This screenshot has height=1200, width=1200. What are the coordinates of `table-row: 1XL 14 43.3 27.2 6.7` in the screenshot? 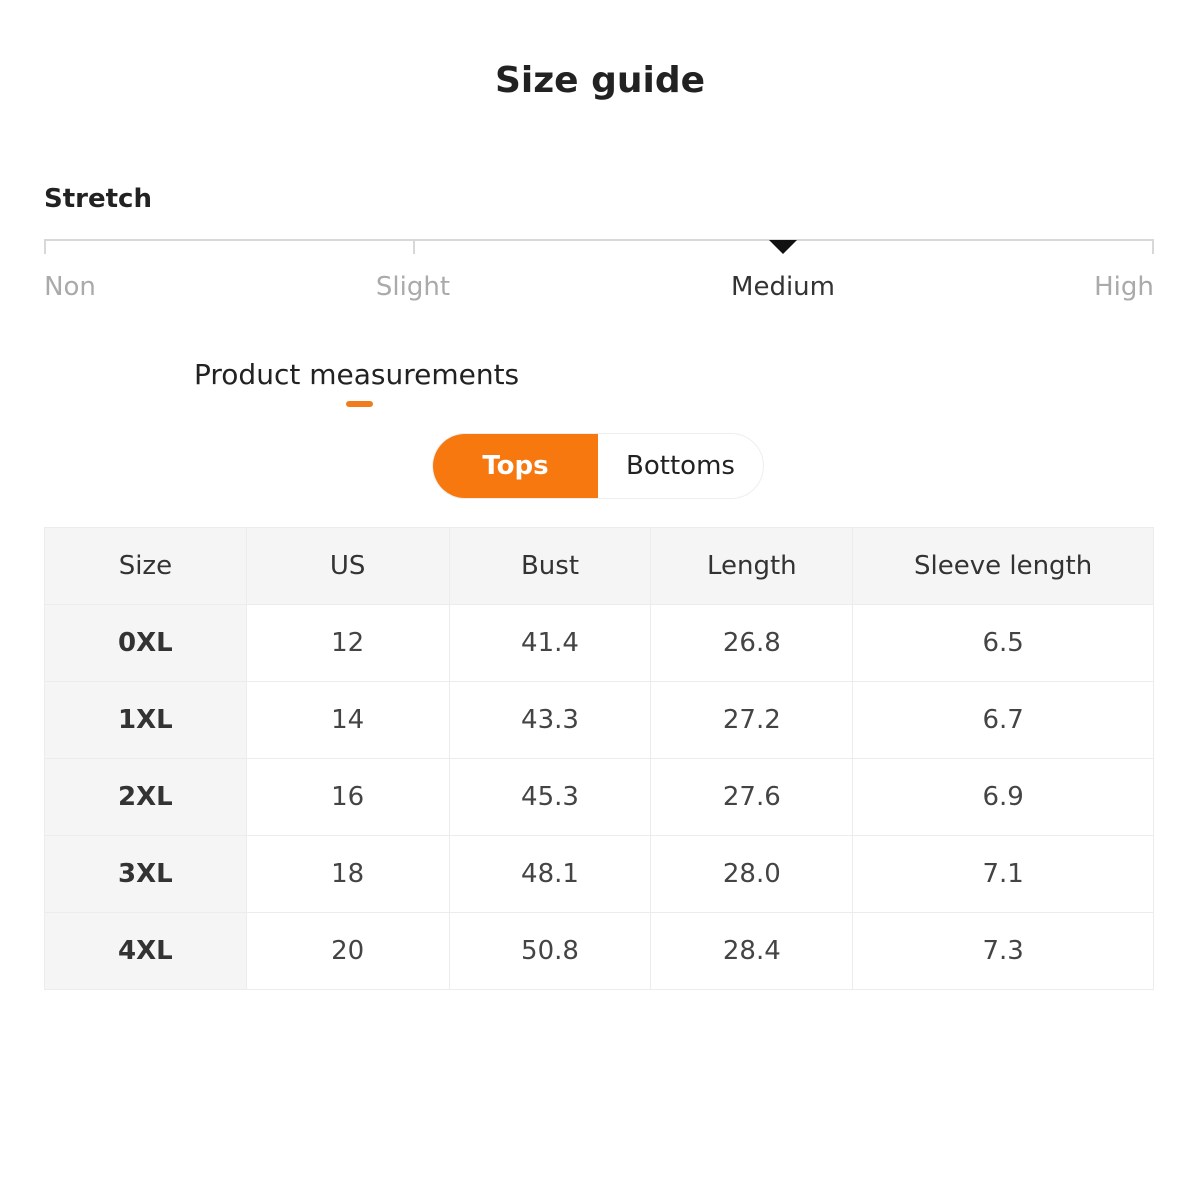 It's located at (599, 720).